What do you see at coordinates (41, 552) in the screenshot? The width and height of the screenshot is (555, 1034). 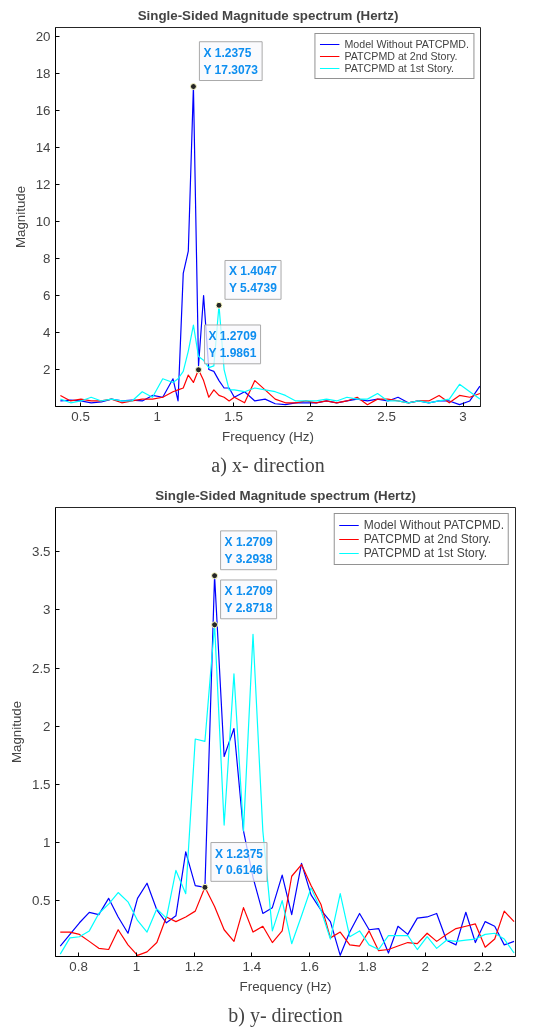 I see `y-tick-label: 3.5` at bounding box center [41, 552].